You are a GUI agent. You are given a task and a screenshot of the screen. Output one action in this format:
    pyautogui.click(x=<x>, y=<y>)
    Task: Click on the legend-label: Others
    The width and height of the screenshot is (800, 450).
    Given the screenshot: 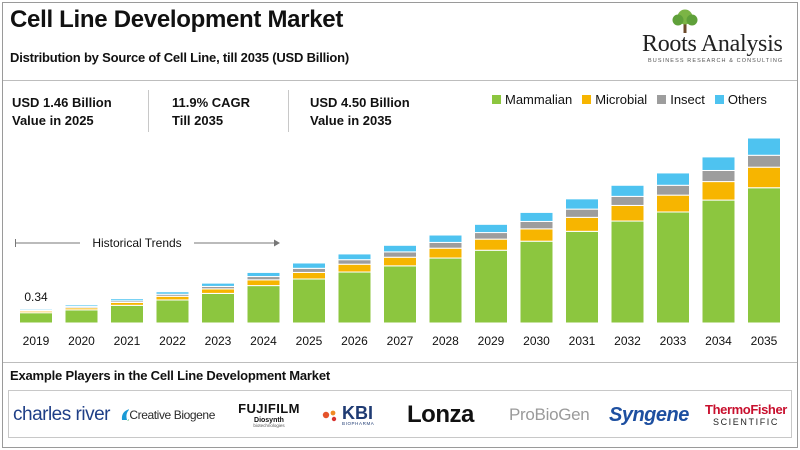 What is the action you would take?
    pyautogui.click(x=747, y=99)
    